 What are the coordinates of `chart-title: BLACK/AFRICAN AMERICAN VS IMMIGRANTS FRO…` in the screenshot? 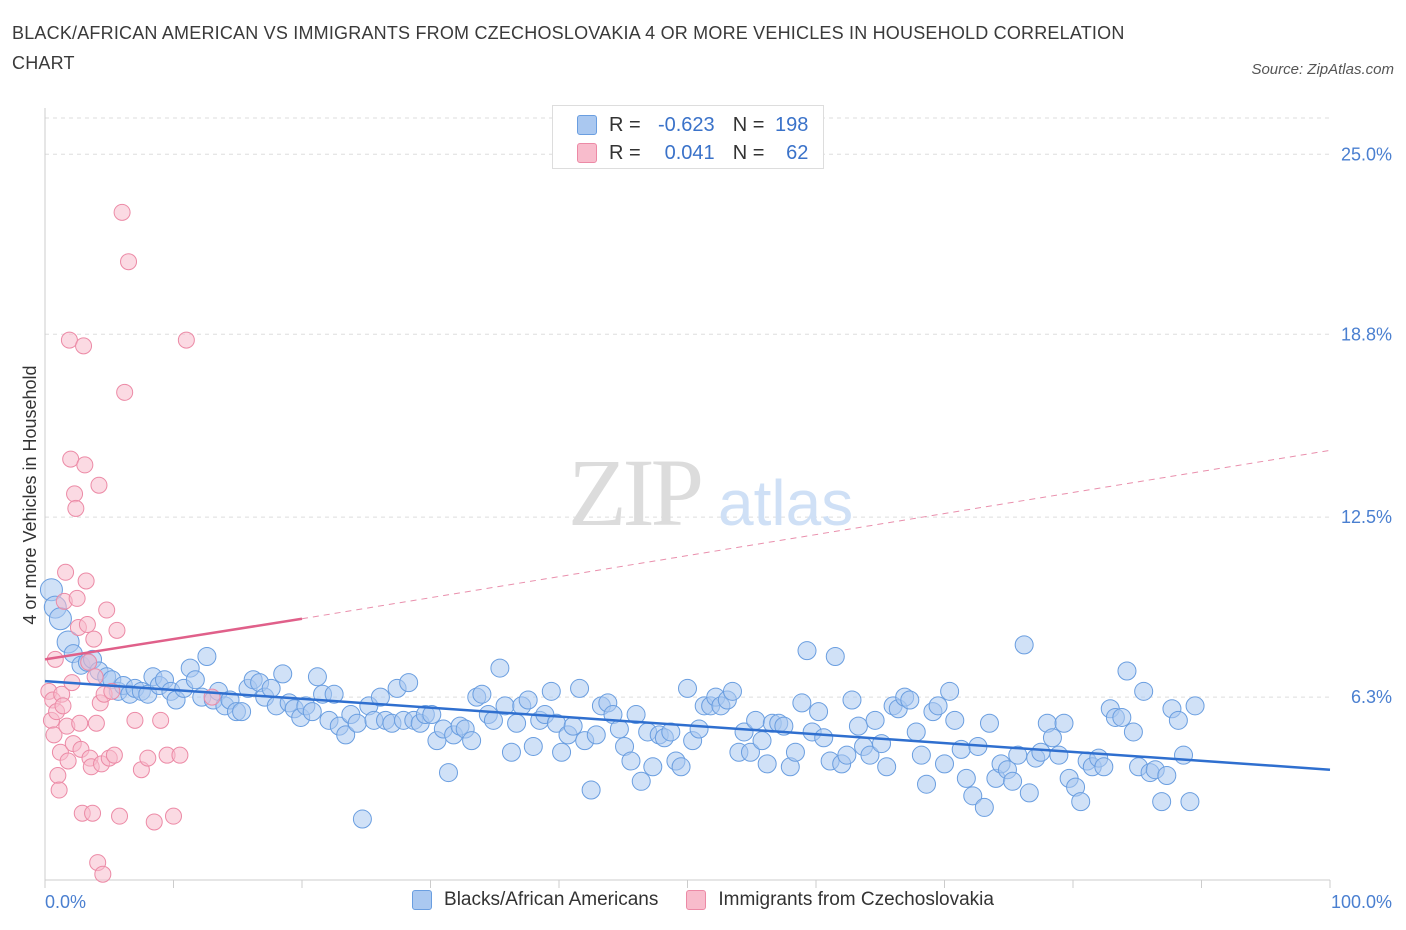 It's located at (568, 48).